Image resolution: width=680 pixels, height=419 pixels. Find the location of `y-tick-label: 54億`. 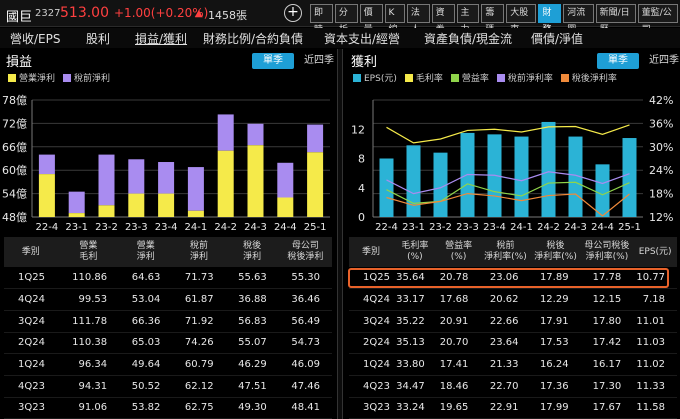

y-tick-label: 54億 is located at coordinates (14, 194).